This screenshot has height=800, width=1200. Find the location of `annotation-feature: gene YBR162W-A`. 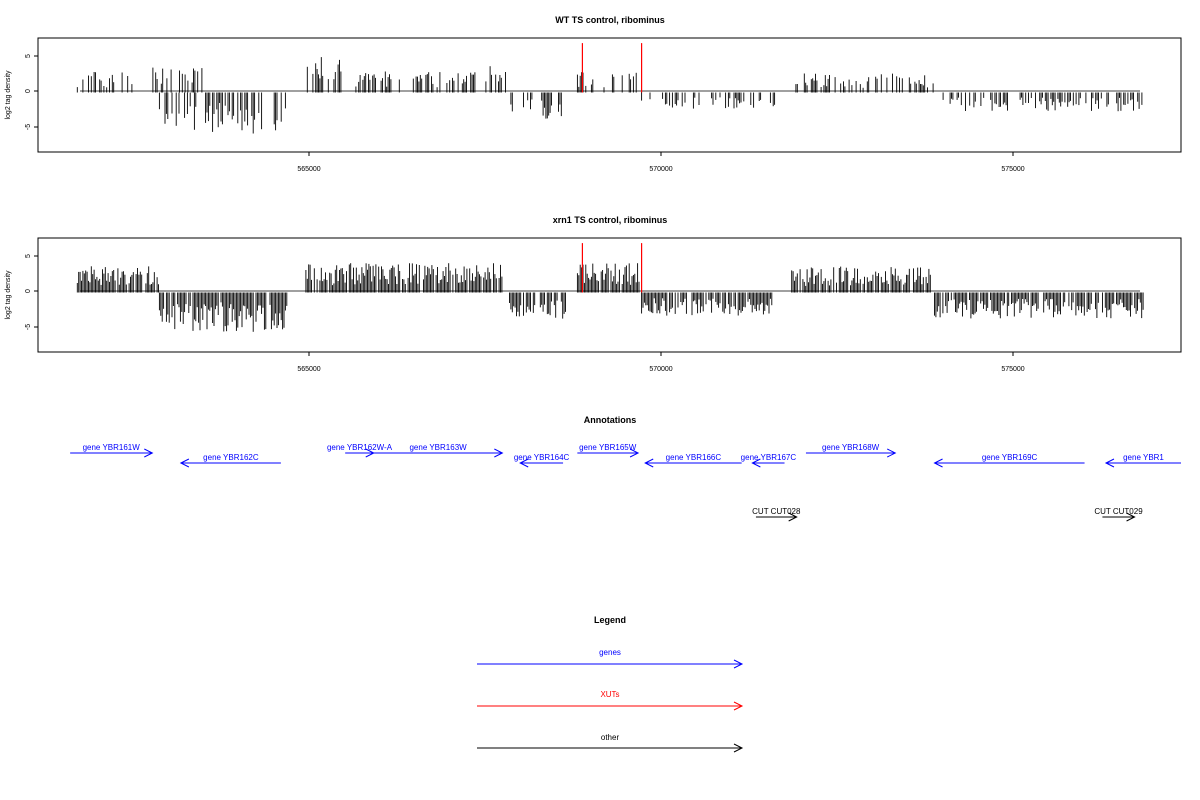

annotation-feature: gene YBR162W-A is located at coordinates (360, 450).